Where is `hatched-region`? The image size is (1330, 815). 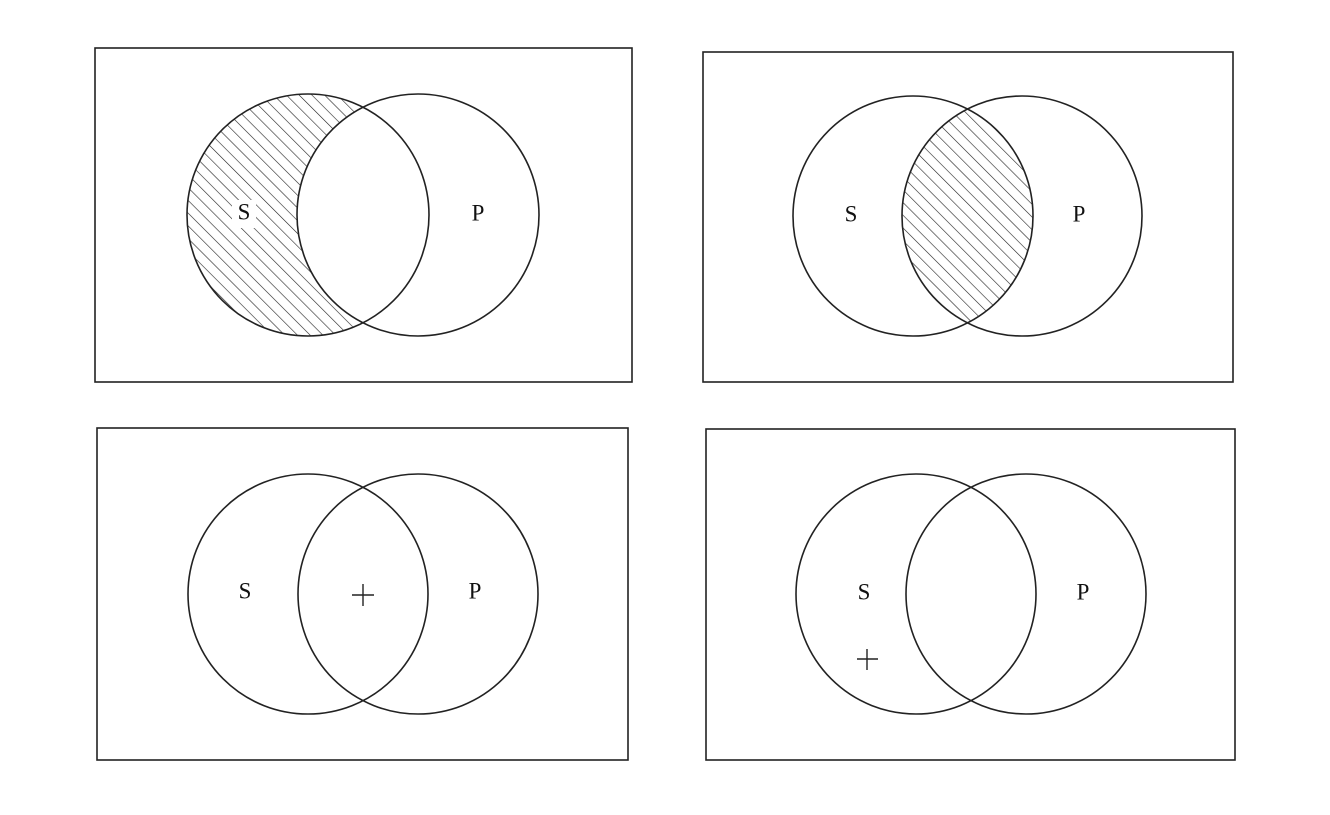
hatched-region is located at coordinates (967, 216).